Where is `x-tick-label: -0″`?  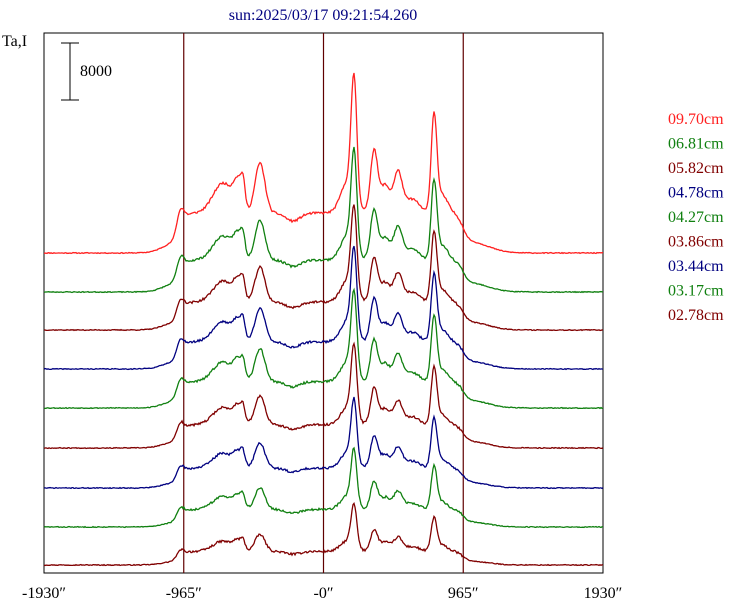
x-tick-label: -0″ is located at coordinates (324, 593).